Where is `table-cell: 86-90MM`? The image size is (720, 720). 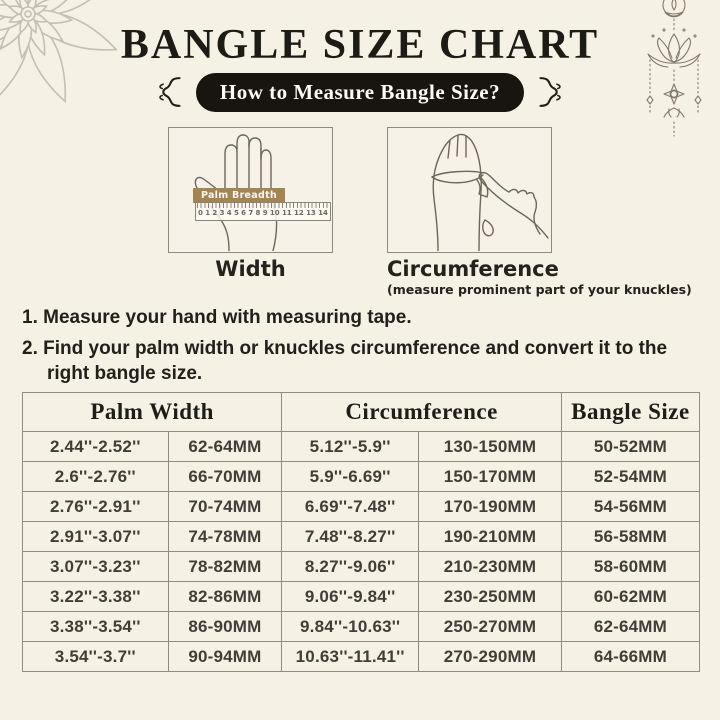 table-cell: 86-90MM is located at coordinates (225, 626).